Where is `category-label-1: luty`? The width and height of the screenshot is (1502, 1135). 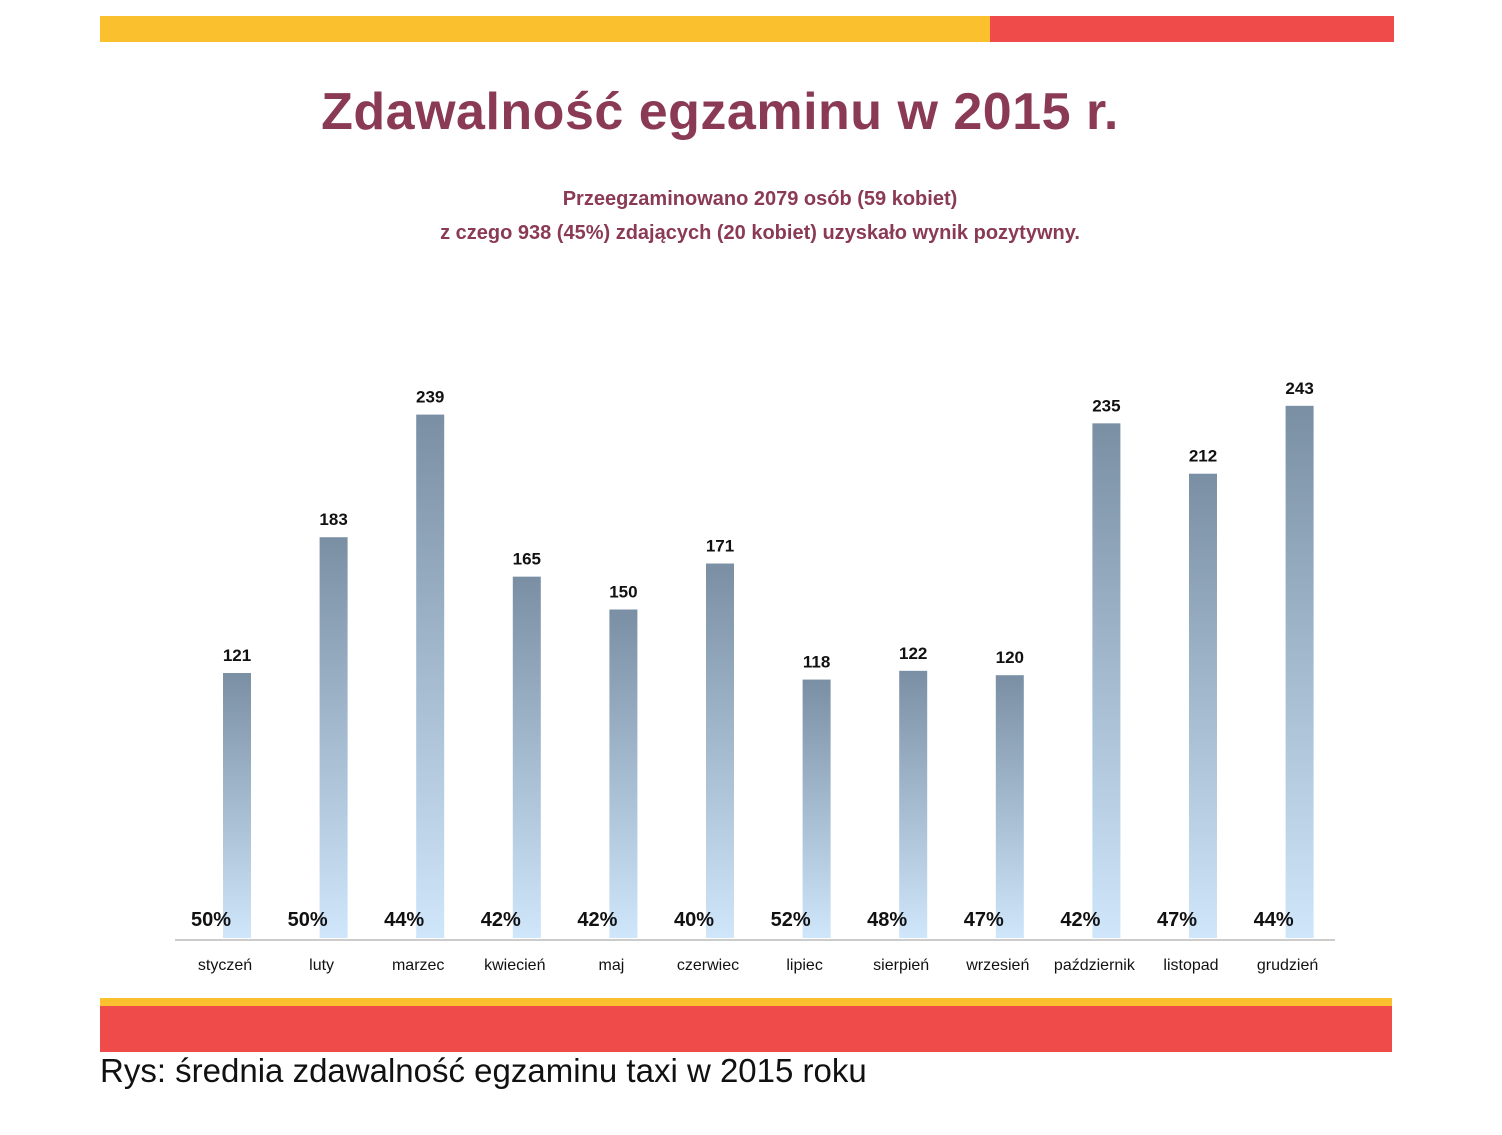 category-label-1: luty is located at coordinates (321, 965).